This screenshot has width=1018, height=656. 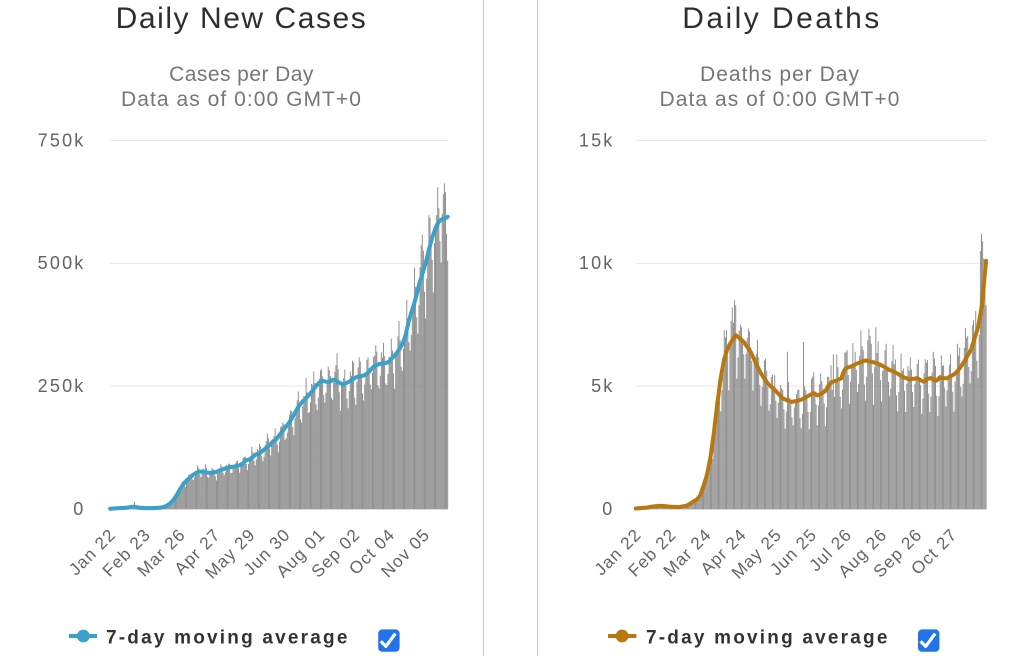 I want to click on svg-text: Cases per Day, so click(x=241, y=74).